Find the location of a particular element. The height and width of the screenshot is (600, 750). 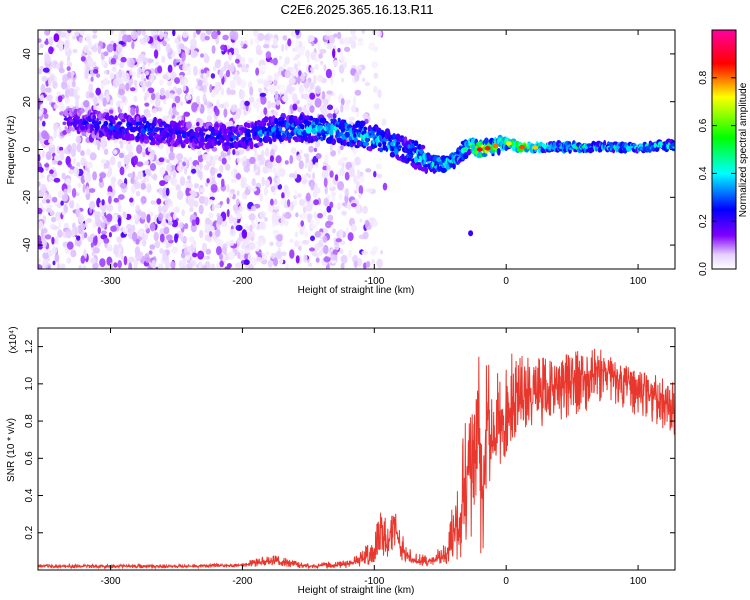

snr-ytick-label: 1.2 is located at coordinates (29, 346).